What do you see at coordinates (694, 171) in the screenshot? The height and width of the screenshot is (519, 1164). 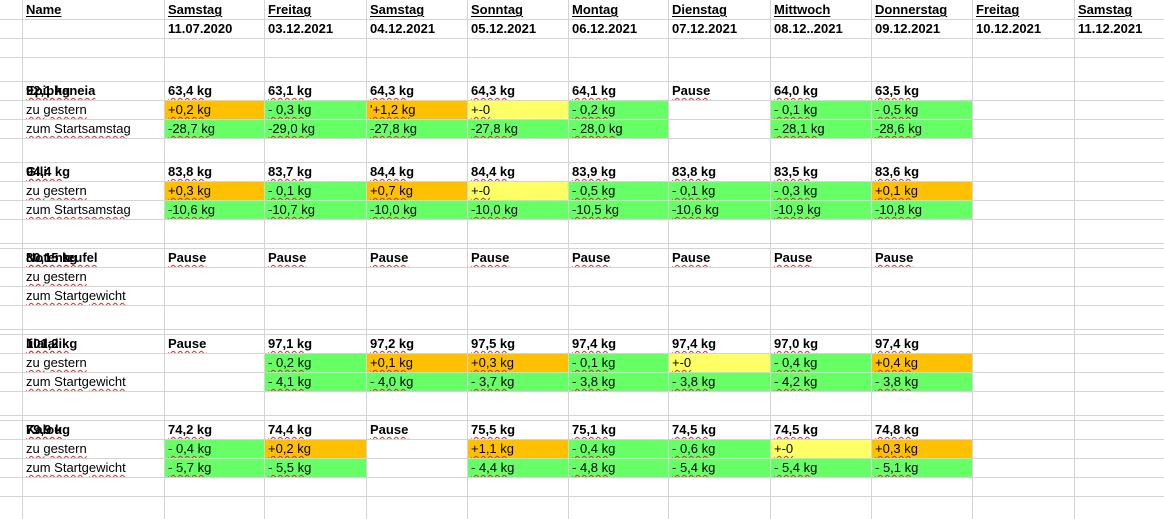 I see `weight-cell: 83,8 kg` at bounding box center [694, 171].